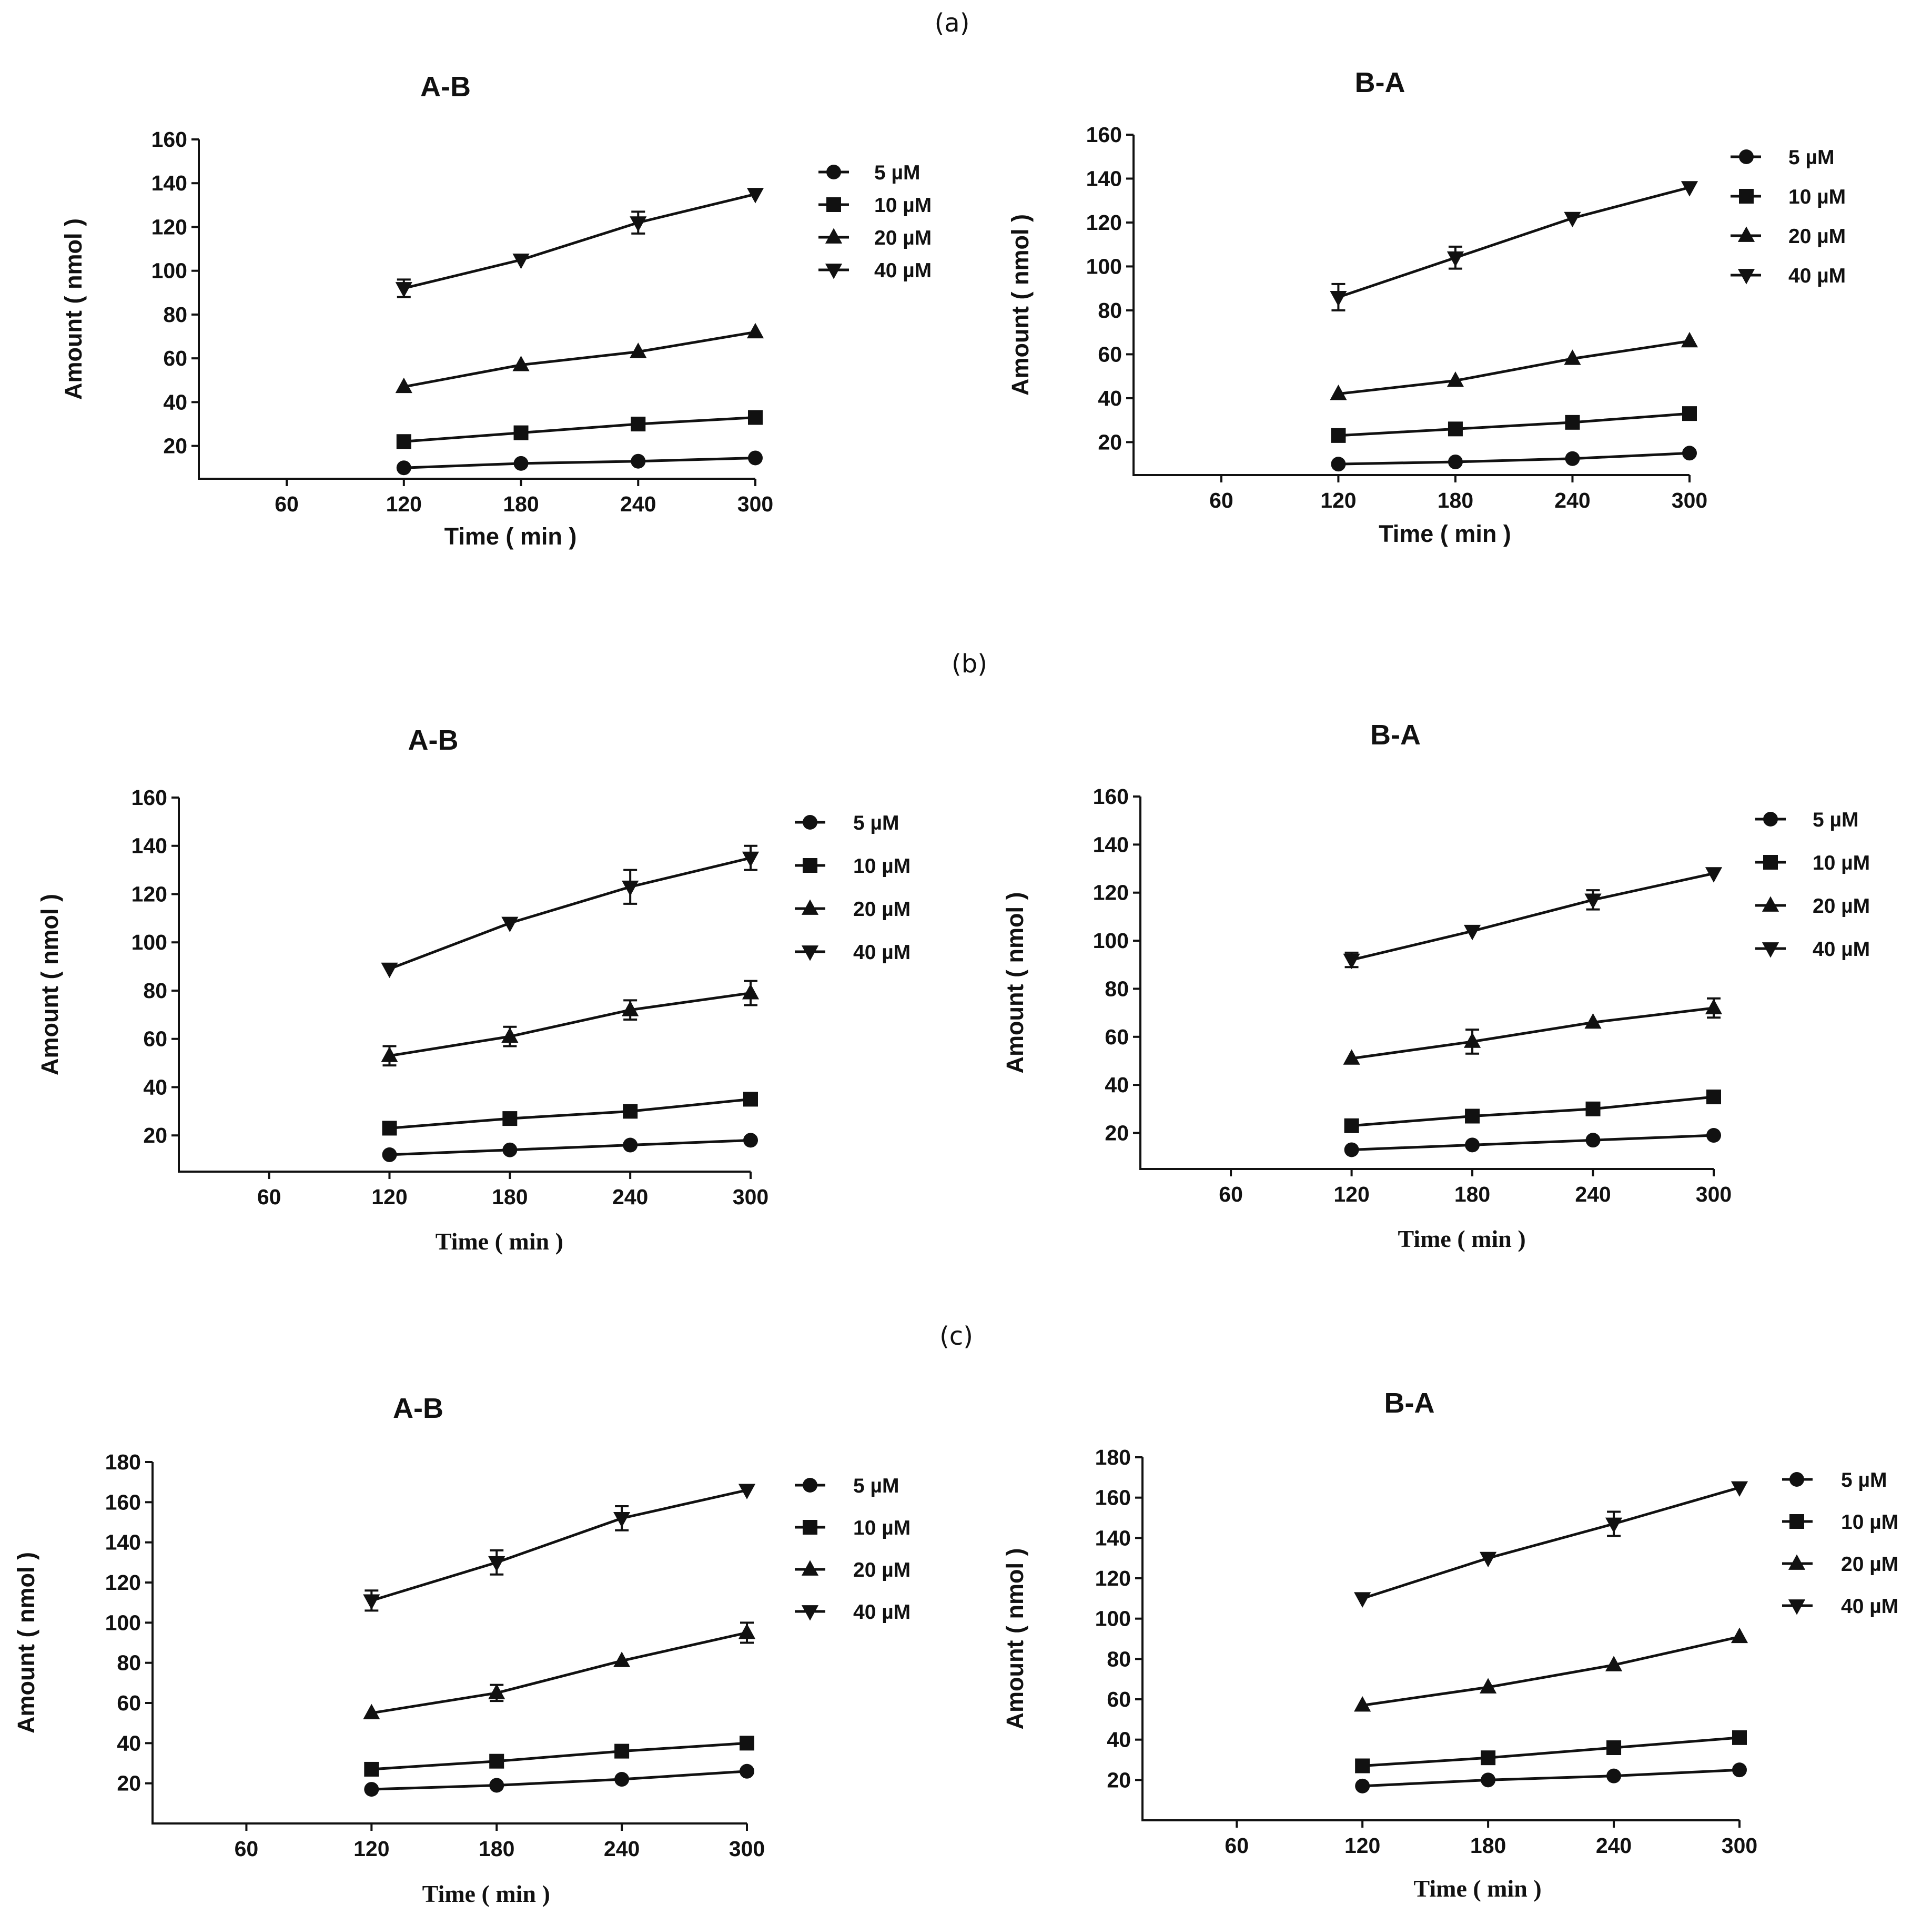 This screenshot has height=1925, width=1932. I want to click on y-tick-label: 60, so click(1117, 1037).